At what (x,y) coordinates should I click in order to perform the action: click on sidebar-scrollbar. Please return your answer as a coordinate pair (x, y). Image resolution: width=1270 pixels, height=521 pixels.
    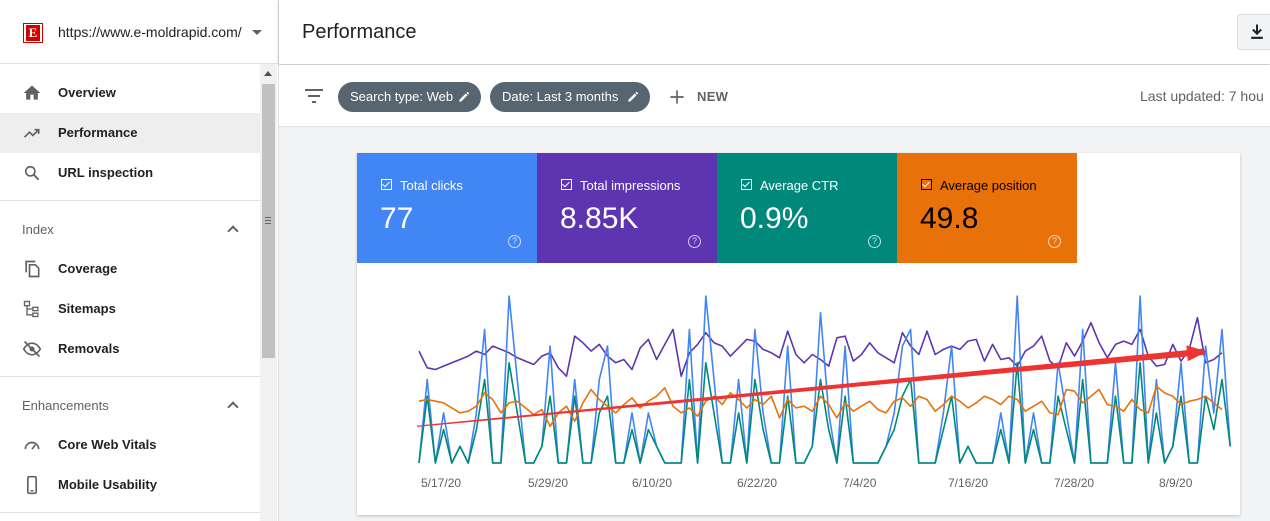
    Looking at the image, I should click on (268, 292).